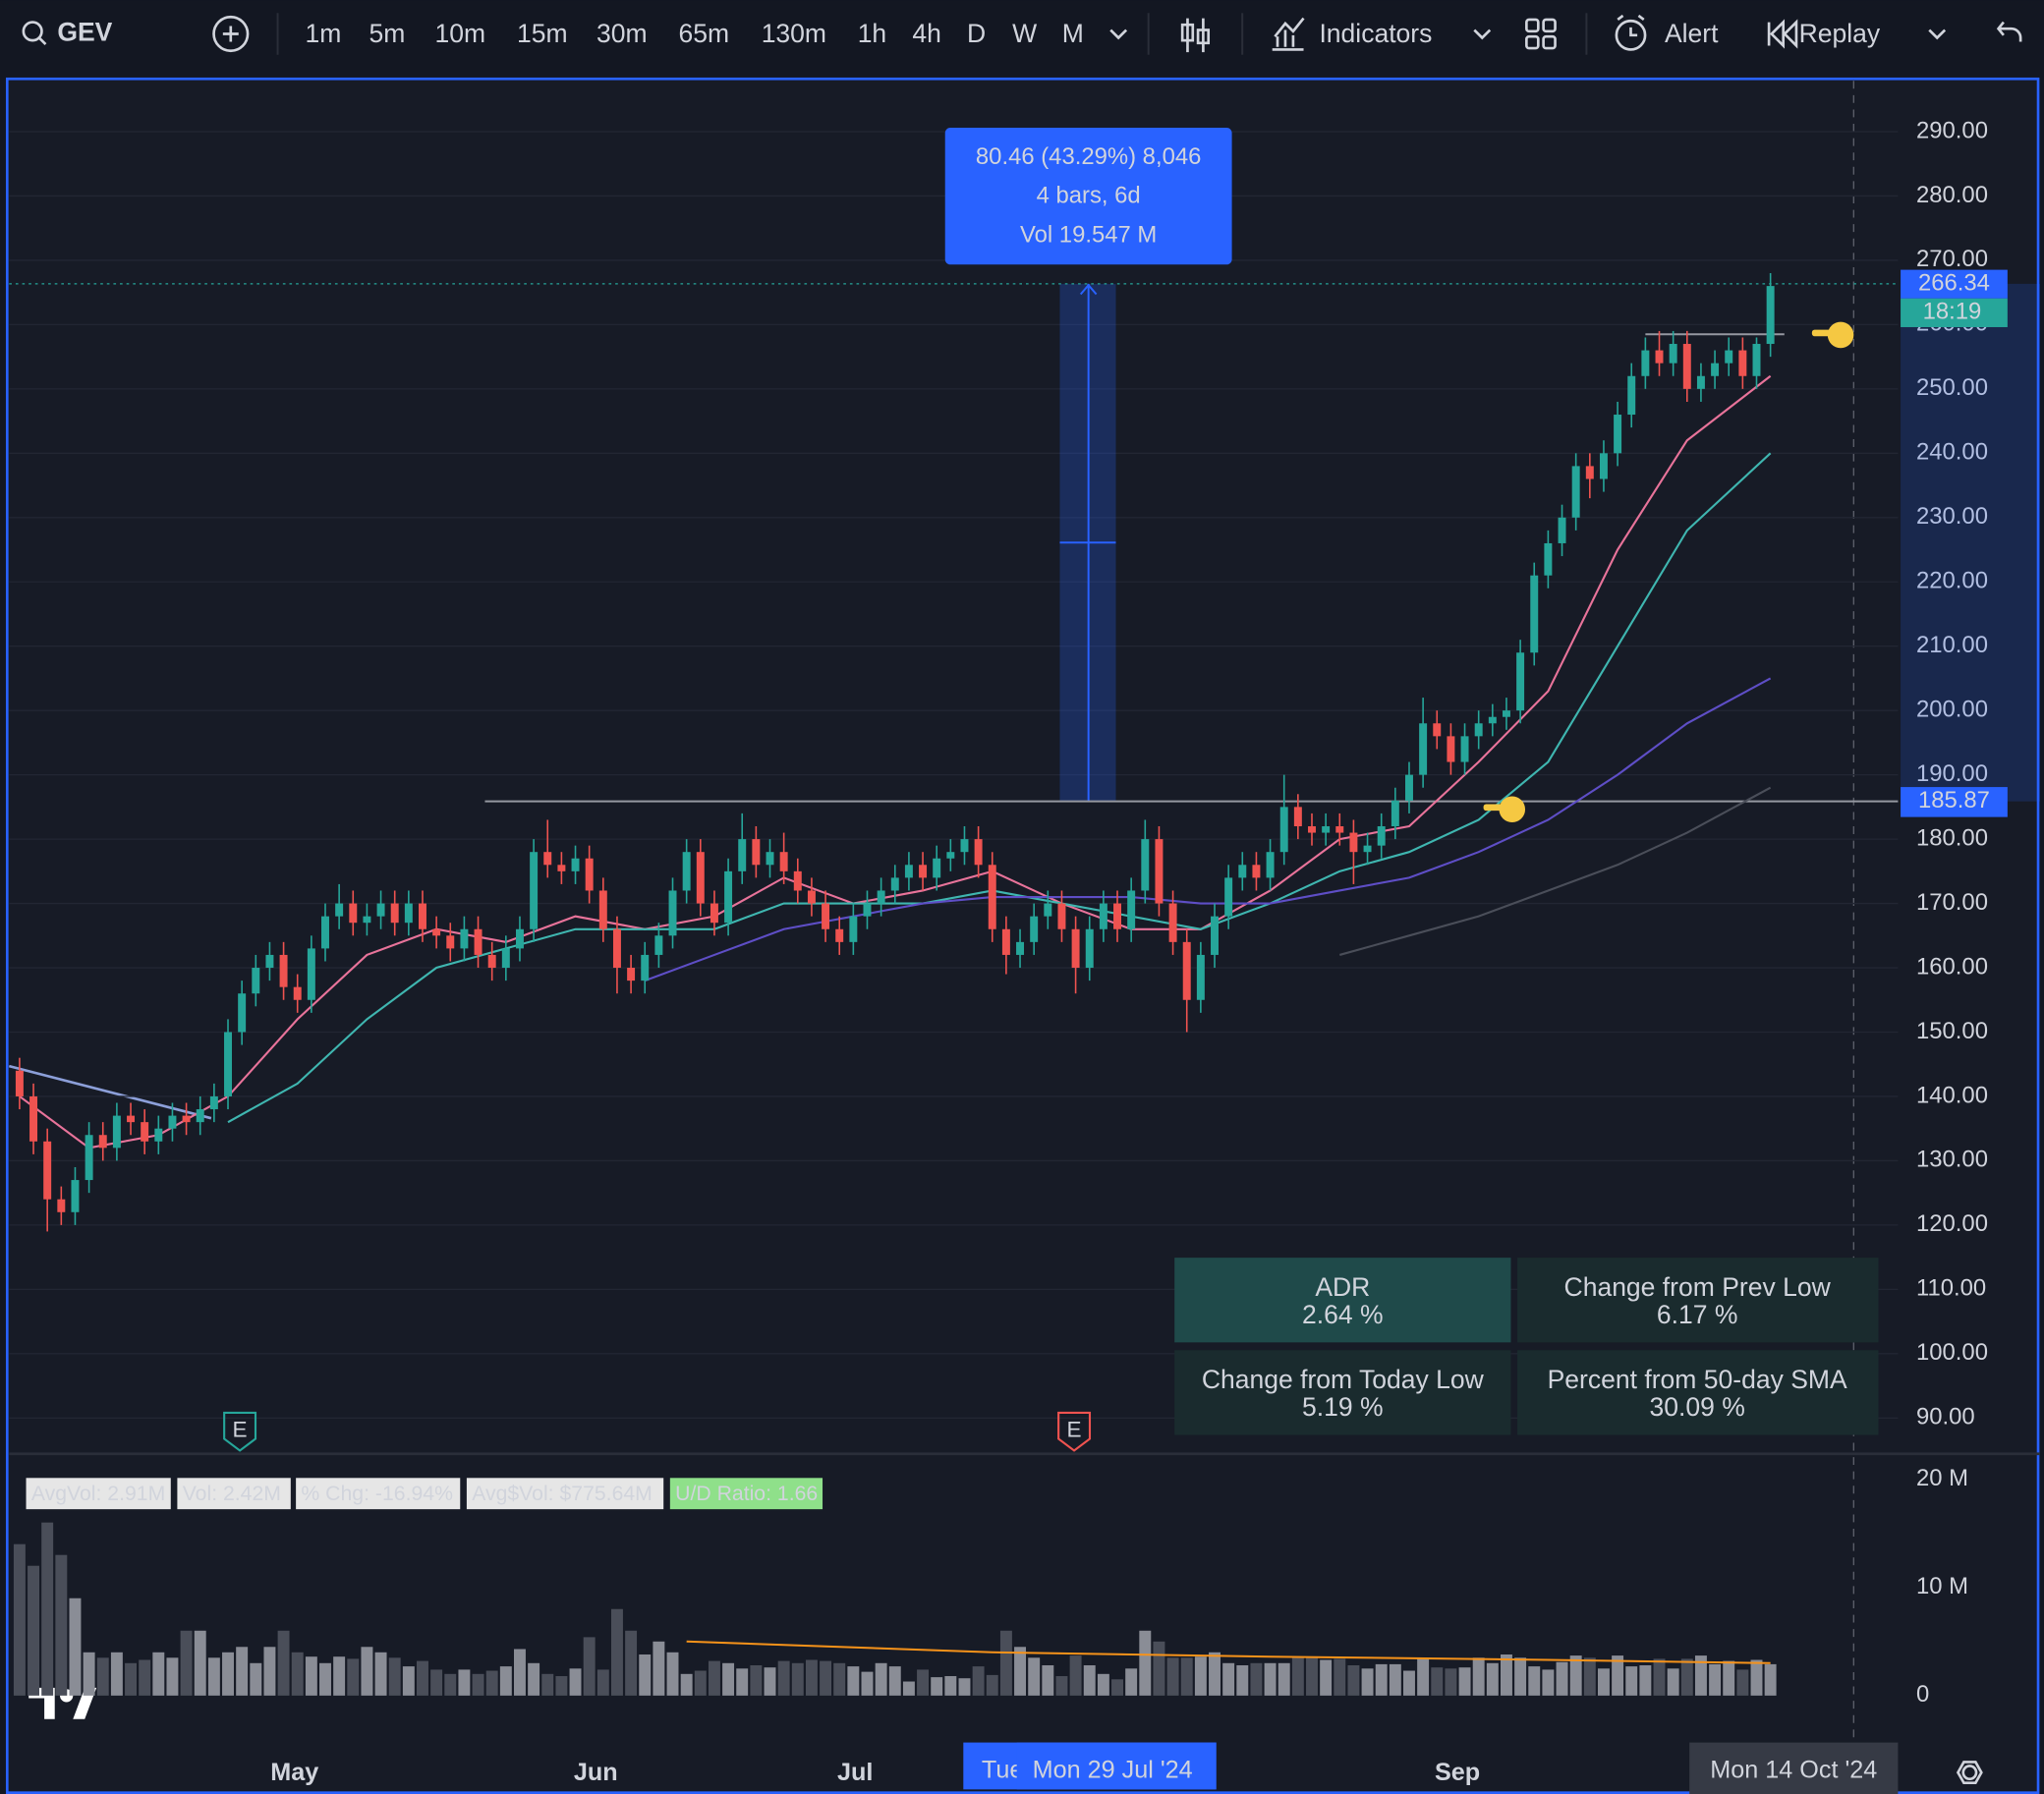  I want to click on alert-icon, so click(1631, 35).